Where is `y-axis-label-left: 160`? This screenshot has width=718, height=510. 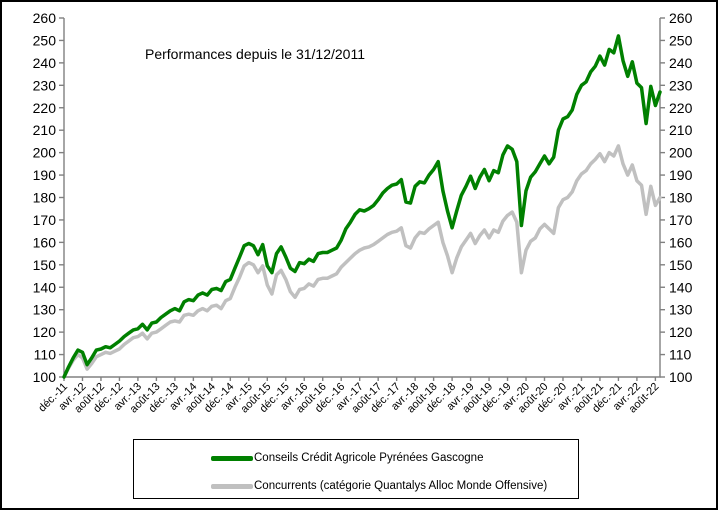 y-axis-label-left: 160 is located at coordinates (45, 242).